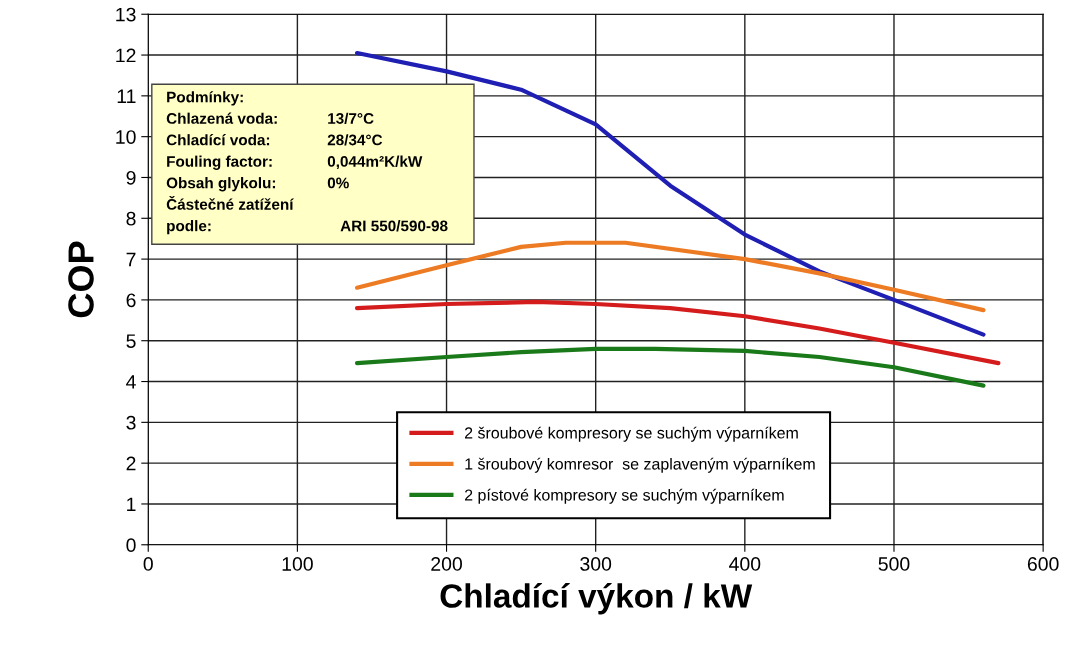  Describe the element at coordinates (126, 14) in the screenshot. I see `y-tick-label: 13` at that location.